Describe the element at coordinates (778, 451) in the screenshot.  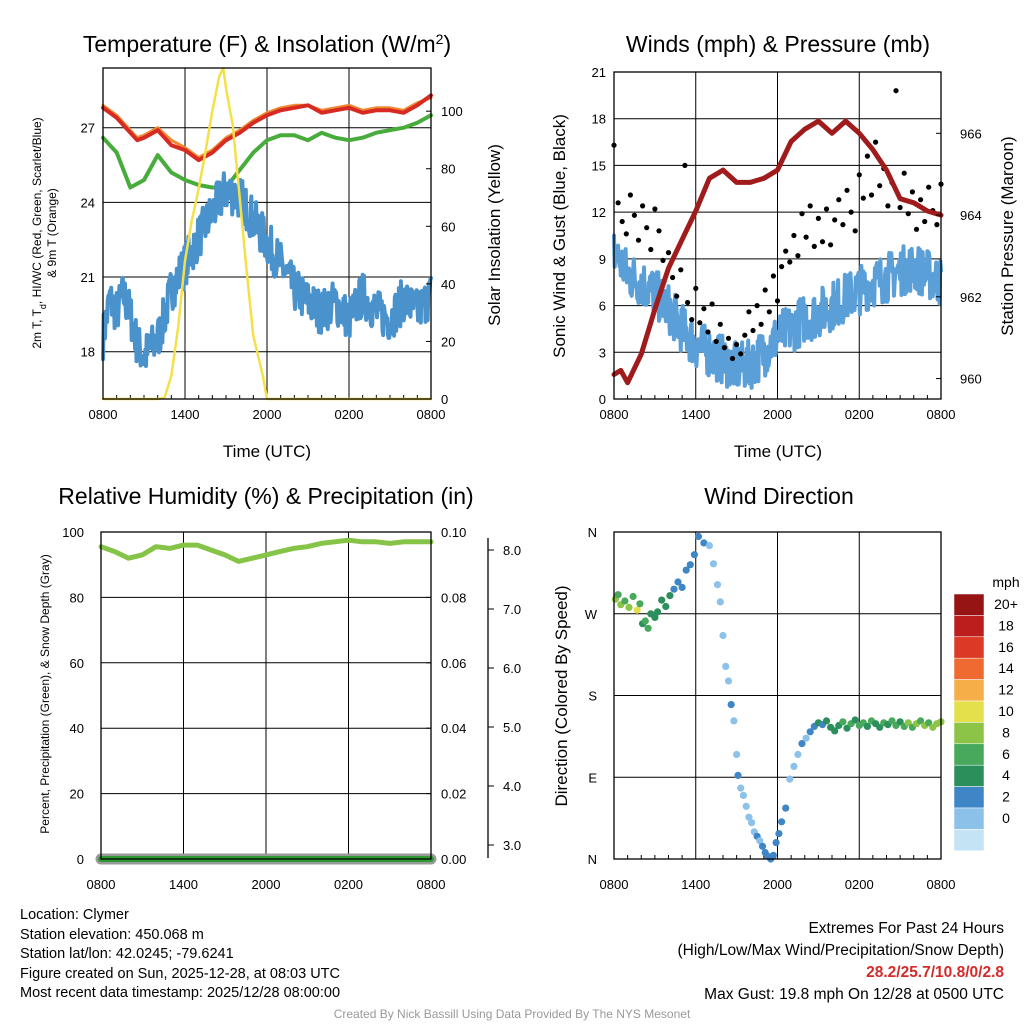
I see `winds-x-label: Time (UTC)` at that location.